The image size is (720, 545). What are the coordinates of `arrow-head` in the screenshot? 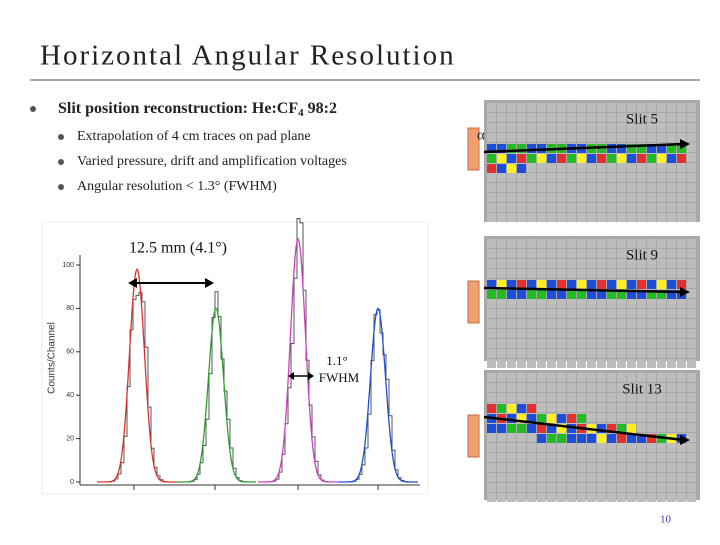 It's located at (171, 283).